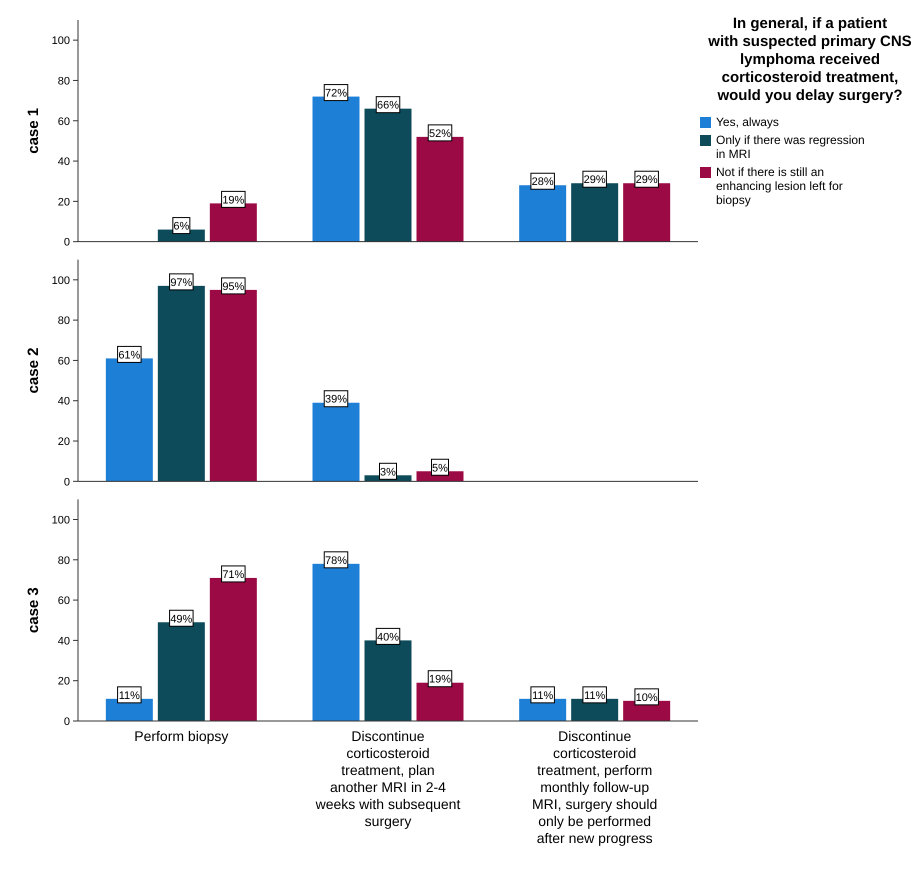  What do you see at coordinates (647, 698) in the screenshot?
I see `data-label: 10%` at bounding box center [647, 698].